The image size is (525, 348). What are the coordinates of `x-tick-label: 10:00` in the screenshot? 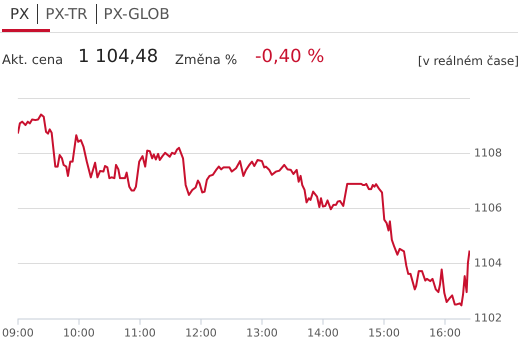 It's located at (79, 333).